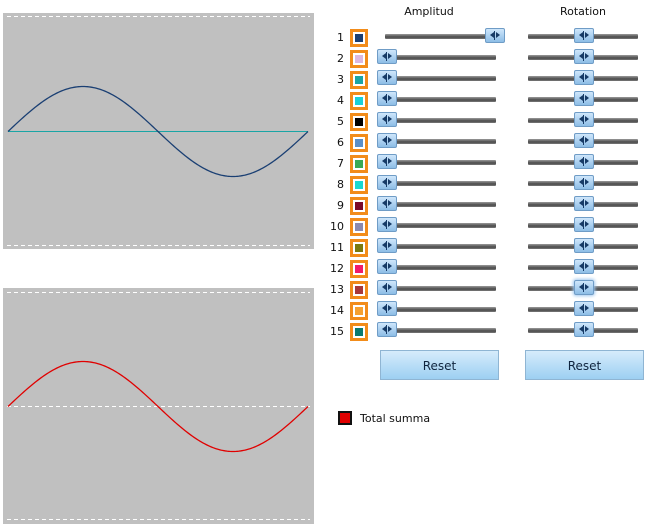 The height and width of the screenshot is (530, 653). What do you see at coordinates (326, 184) in the screenshot?
I see `component-row-8: 8` at bounding box center [326, 184].